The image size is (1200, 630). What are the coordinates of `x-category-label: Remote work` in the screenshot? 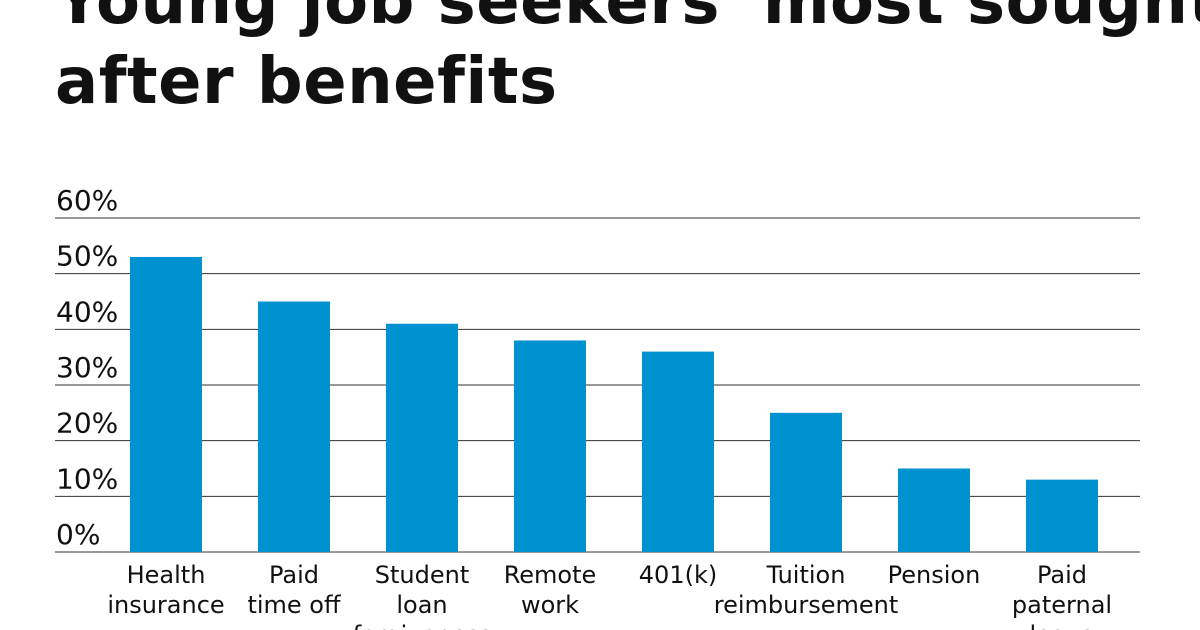 It's located at (550, 590).